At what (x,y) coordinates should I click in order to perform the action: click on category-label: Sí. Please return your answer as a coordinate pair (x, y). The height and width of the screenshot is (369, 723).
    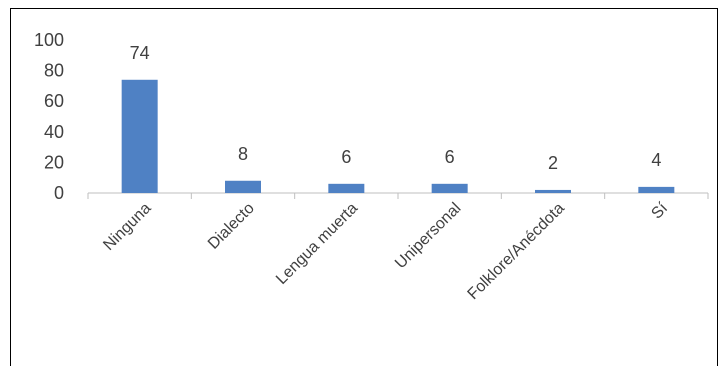
    Looking at the image, I should click on (659, 210).